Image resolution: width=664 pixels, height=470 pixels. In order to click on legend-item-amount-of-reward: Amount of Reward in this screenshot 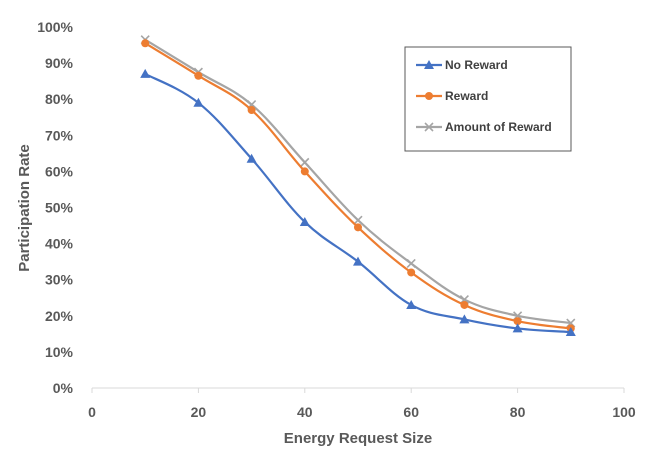, I will do `click(484, 127)`.